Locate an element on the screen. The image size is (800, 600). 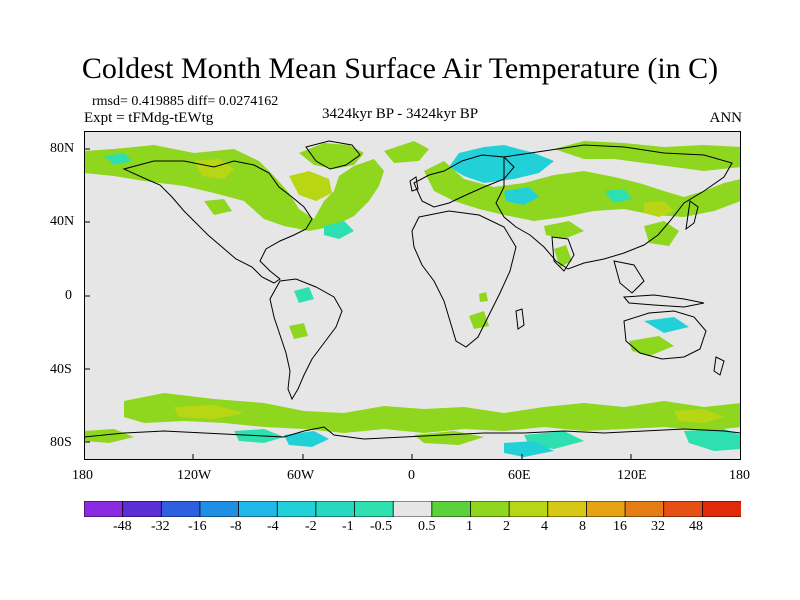
patch-arctic-west-green is located at coordinates (234, 188).